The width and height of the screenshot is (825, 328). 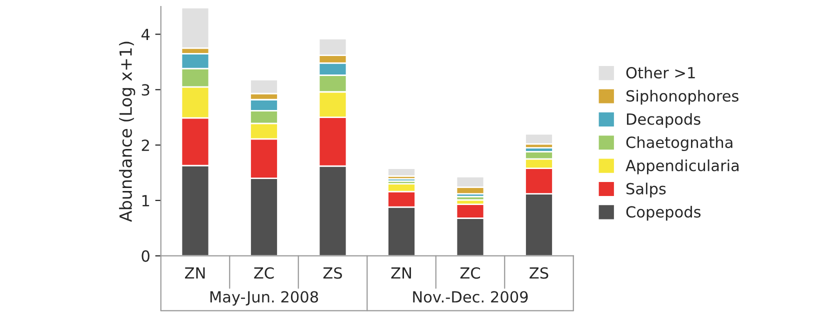 I want to click on text: Nov.-Dec. 2009, so click(x=470, y=297).